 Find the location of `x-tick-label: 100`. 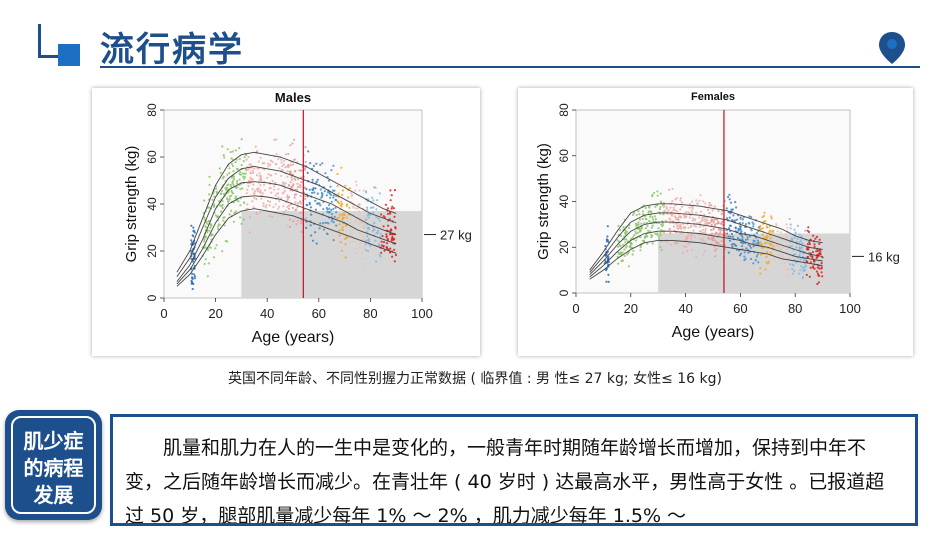

x-tick-label: 100 is located at coordinates (422, 313).